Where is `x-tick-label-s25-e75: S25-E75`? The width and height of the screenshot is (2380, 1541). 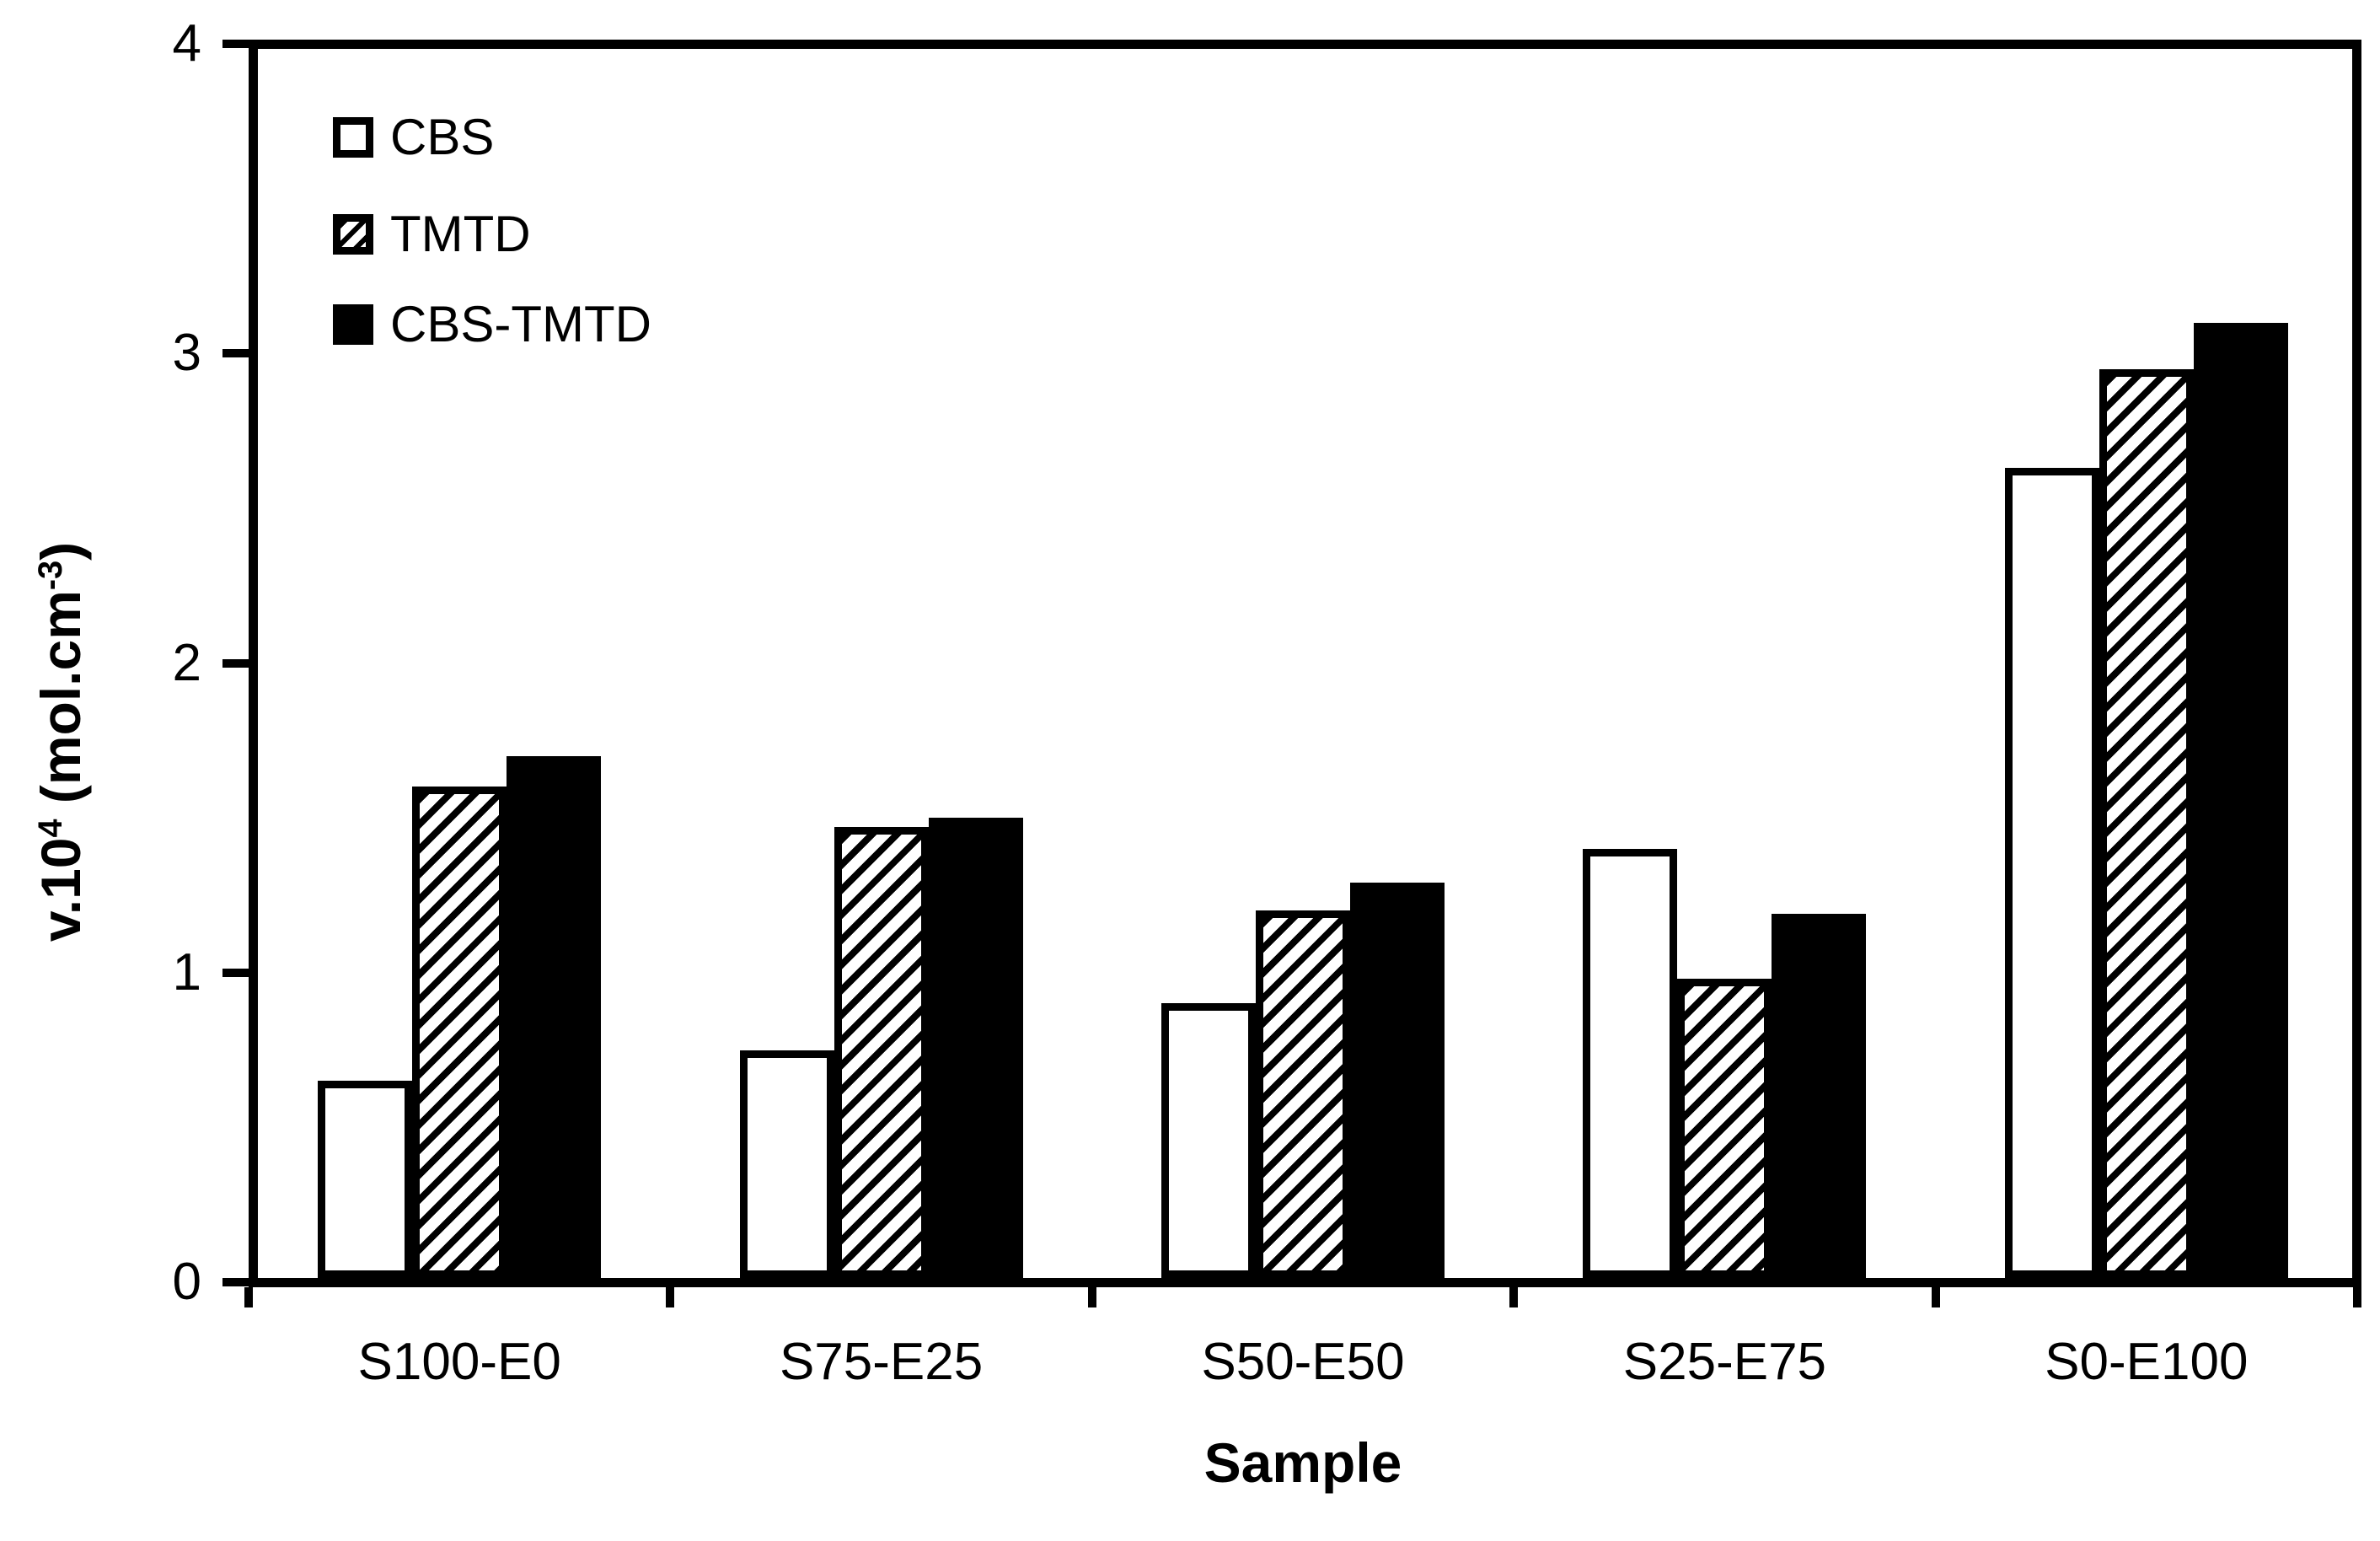 x-tick-label-s25-e75: S25-E75 is located at coordinates (1724, 1362).